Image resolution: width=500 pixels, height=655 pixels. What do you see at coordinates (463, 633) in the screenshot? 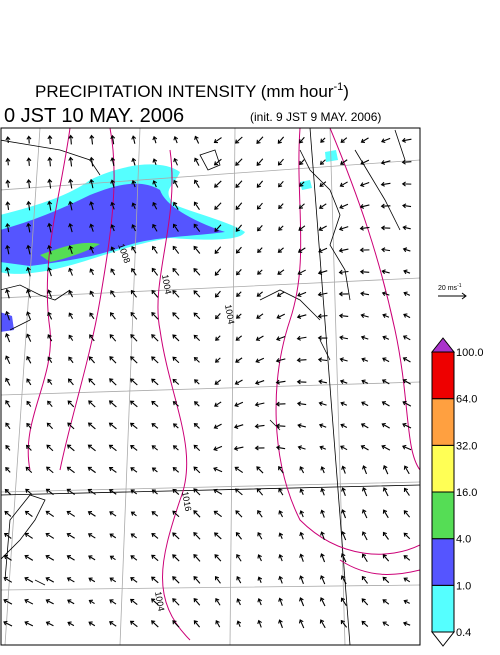
I see `colorbar-label: 0.4` at bounding box center [463, 633].